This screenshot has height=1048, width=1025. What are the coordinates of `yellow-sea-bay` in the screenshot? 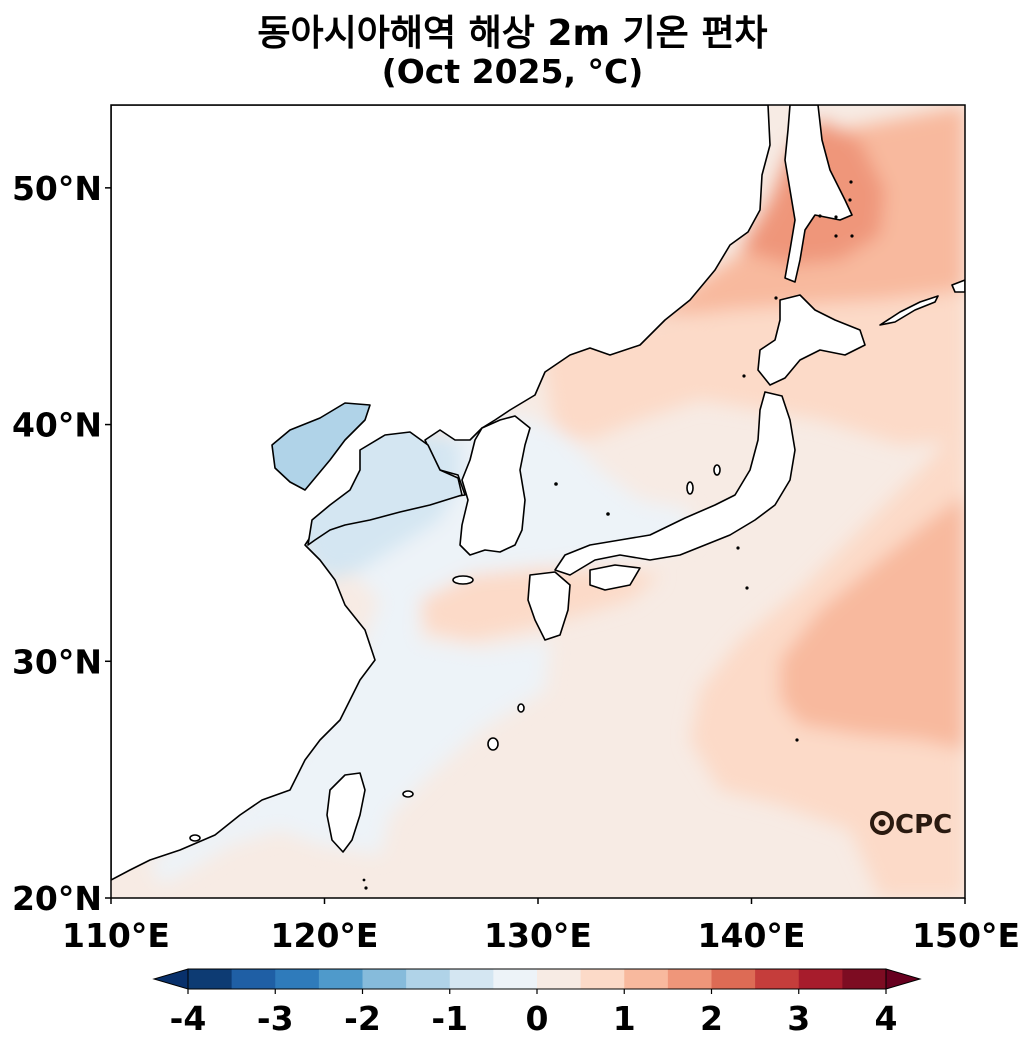 It's located at (385, 488).